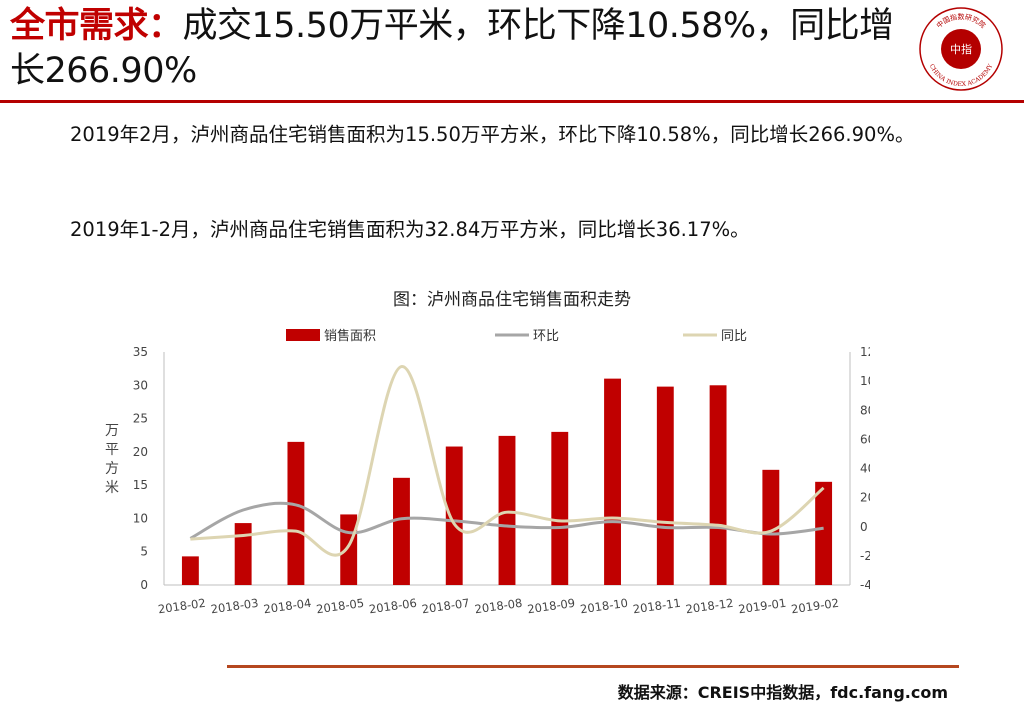 The image size is (1024, 709). I want to click on x-tick-label: 2018-02, so click(182, 606).